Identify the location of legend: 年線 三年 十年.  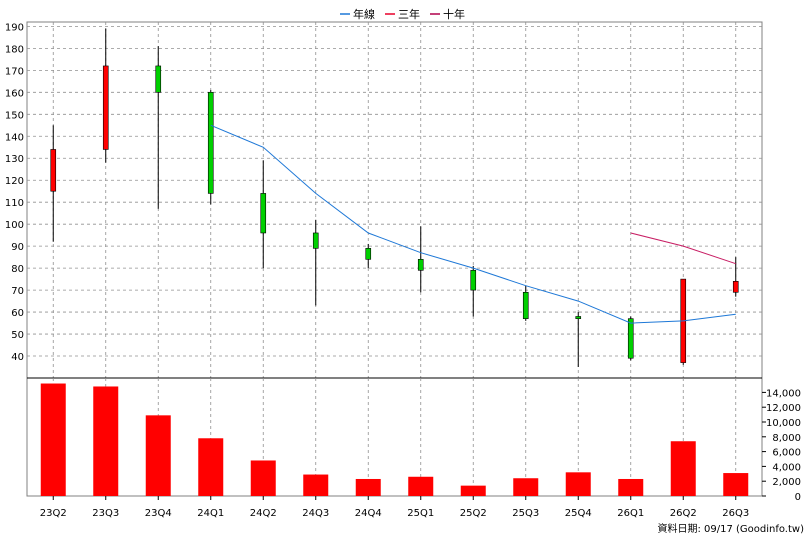
(402, 14).